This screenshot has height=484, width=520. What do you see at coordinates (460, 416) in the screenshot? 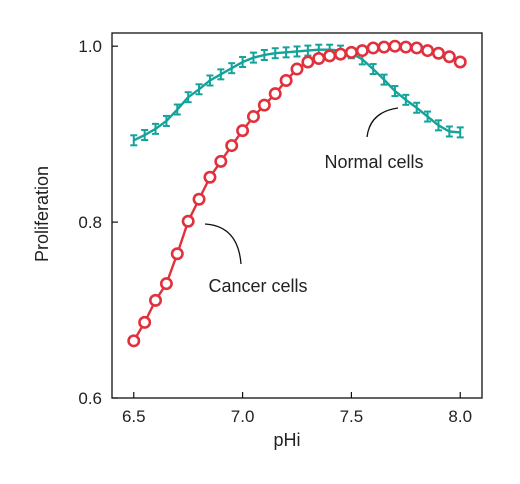
I see `x-tick-label: 8.0` at bounding box center [460, 416].